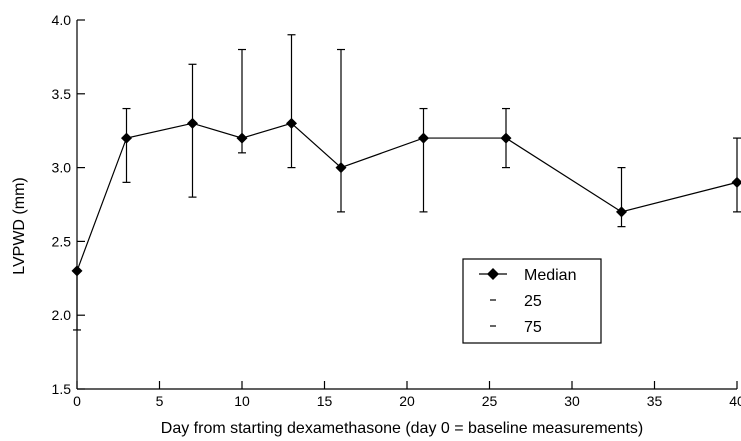 The image size is (741, 441). What do you see at coordinates (77, 401) in the screenshot?
I see `x-tick-label: 0` at bounding box center [77, 401].